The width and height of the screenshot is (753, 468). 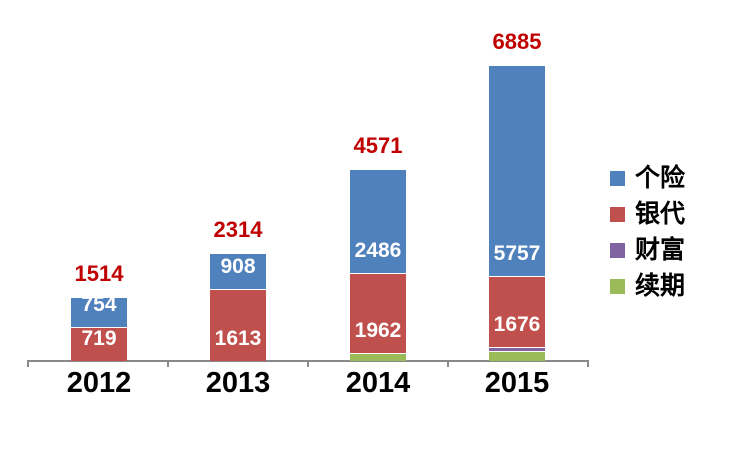 What do you see at coordinates (238, 229) in the screenshot?
I see `bar-total-label: 2314` at bounding box center [238, 229].